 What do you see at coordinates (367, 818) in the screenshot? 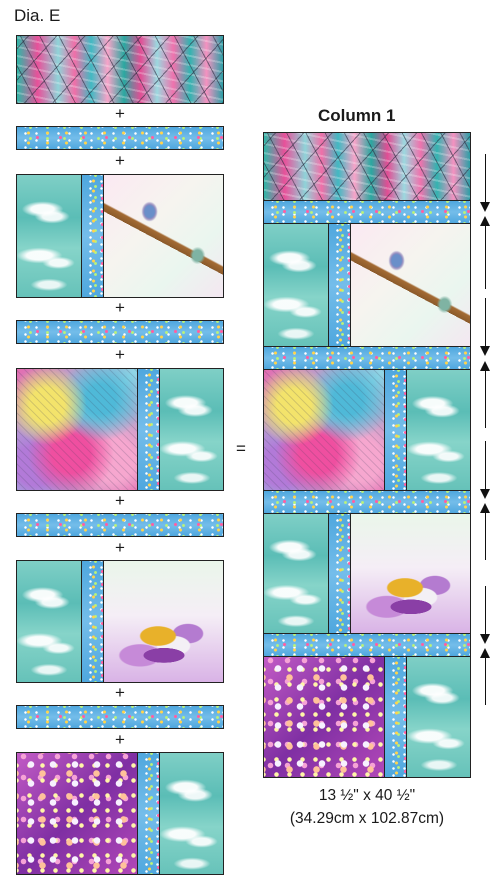
I see `dimension-metric: (34.29cm x 102.87cm)` at bounding box center [367, 818].